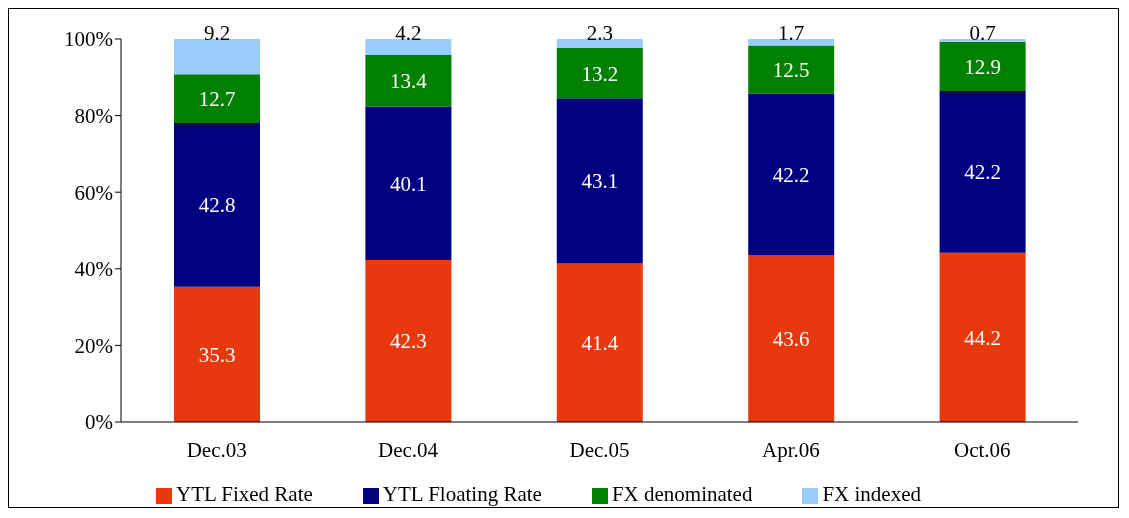  Describe the element at coordinates (217, 32) in the screenshot. I see `data-label: 9.2` at that location.